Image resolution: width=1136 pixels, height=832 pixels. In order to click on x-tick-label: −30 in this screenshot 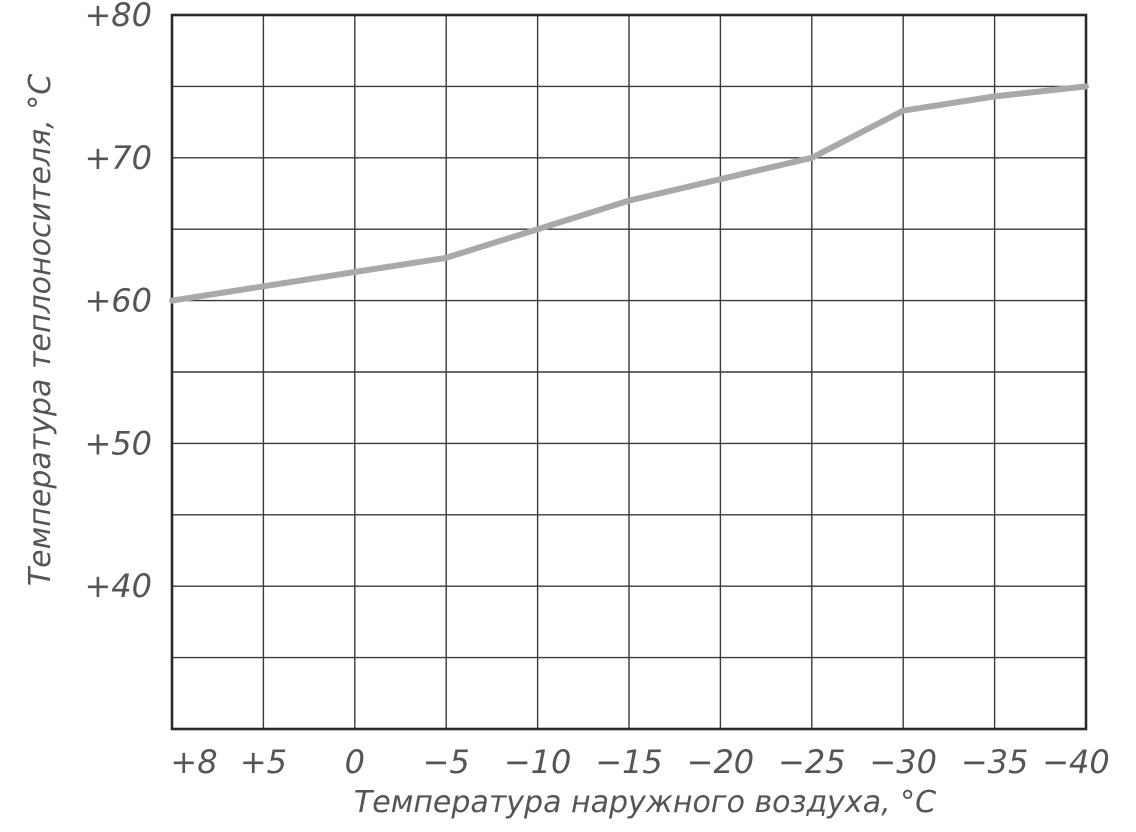, I will do `click(903, 762)`.